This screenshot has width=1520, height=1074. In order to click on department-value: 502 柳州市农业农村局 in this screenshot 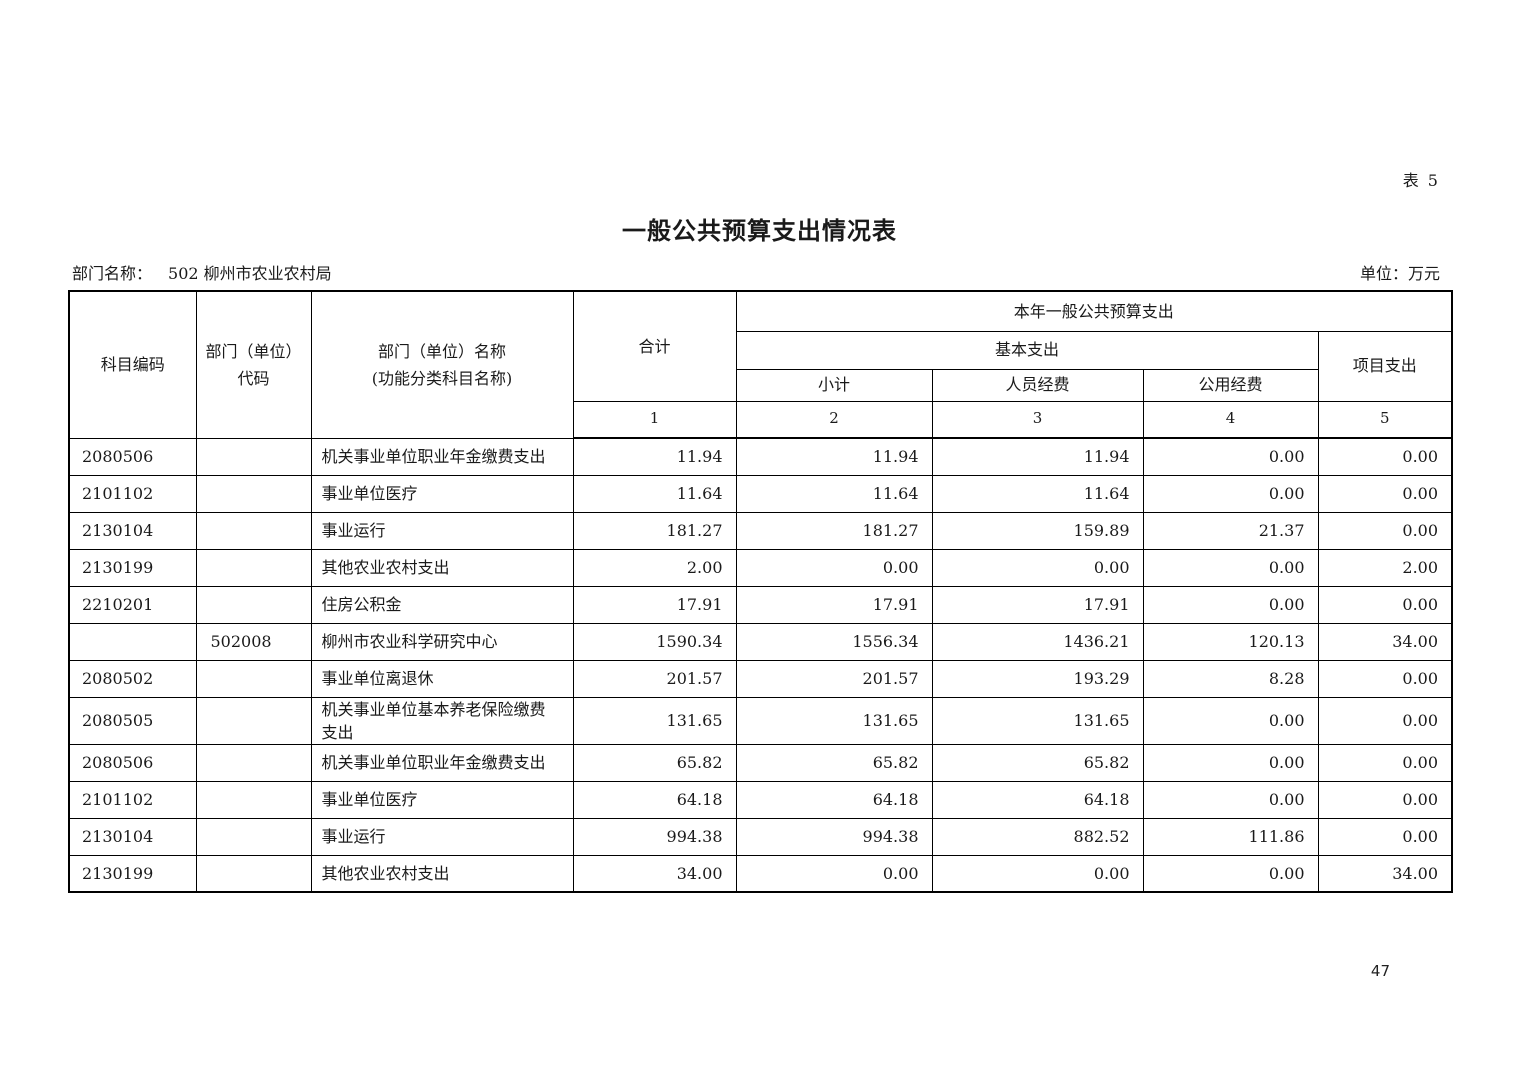, I will do `click(250, 273)`.